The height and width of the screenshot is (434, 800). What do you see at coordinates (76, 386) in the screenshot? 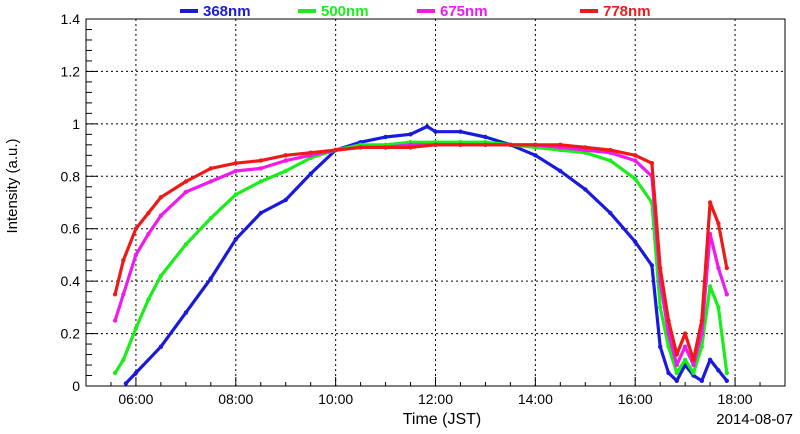
I see `y-tick-label: 0` at bounding box center [76, 386].